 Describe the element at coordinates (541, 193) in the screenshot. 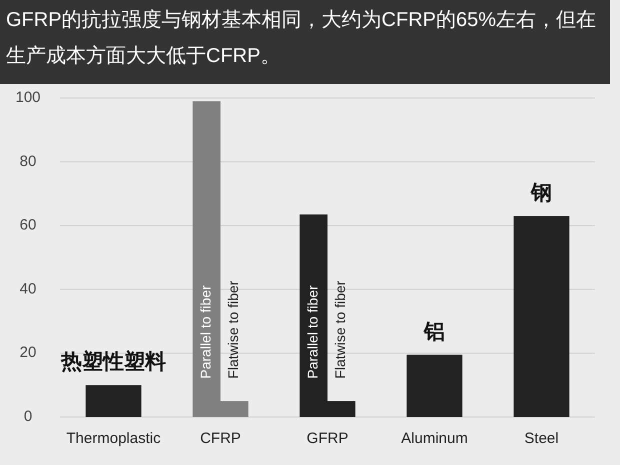

I see `annotation: 钢` at that location.